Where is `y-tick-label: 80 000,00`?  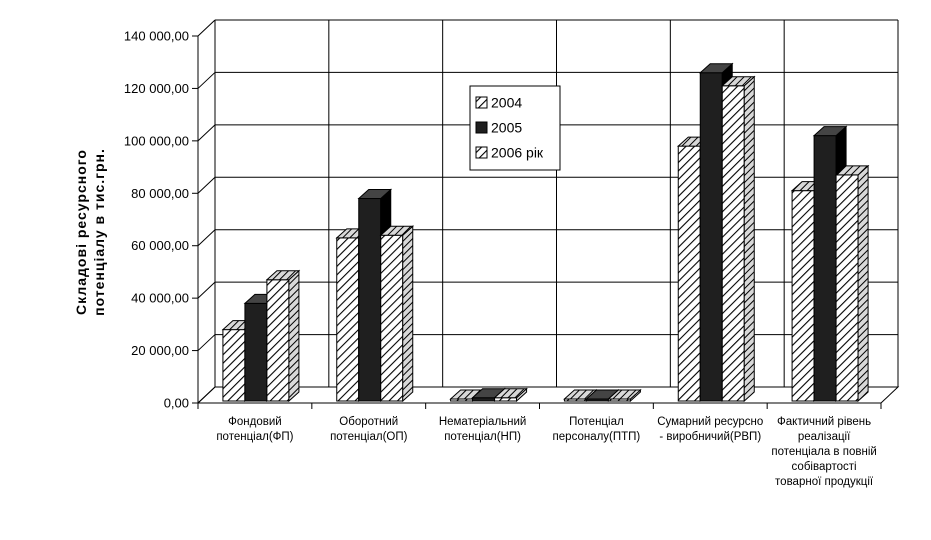
y-tick-label: 80 000,00 is located at coordinates (160, 193).